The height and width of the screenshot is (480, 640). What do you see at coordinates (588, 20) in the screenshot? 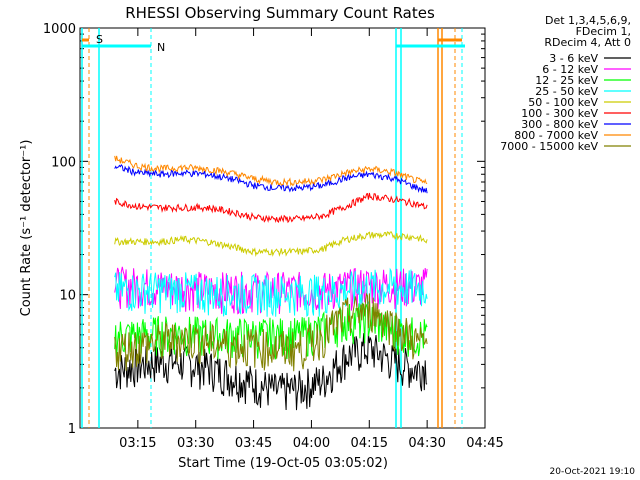
I see `legend-header-0: Det 1,3,4,5,6,9,` at bounding box center [588, 20].